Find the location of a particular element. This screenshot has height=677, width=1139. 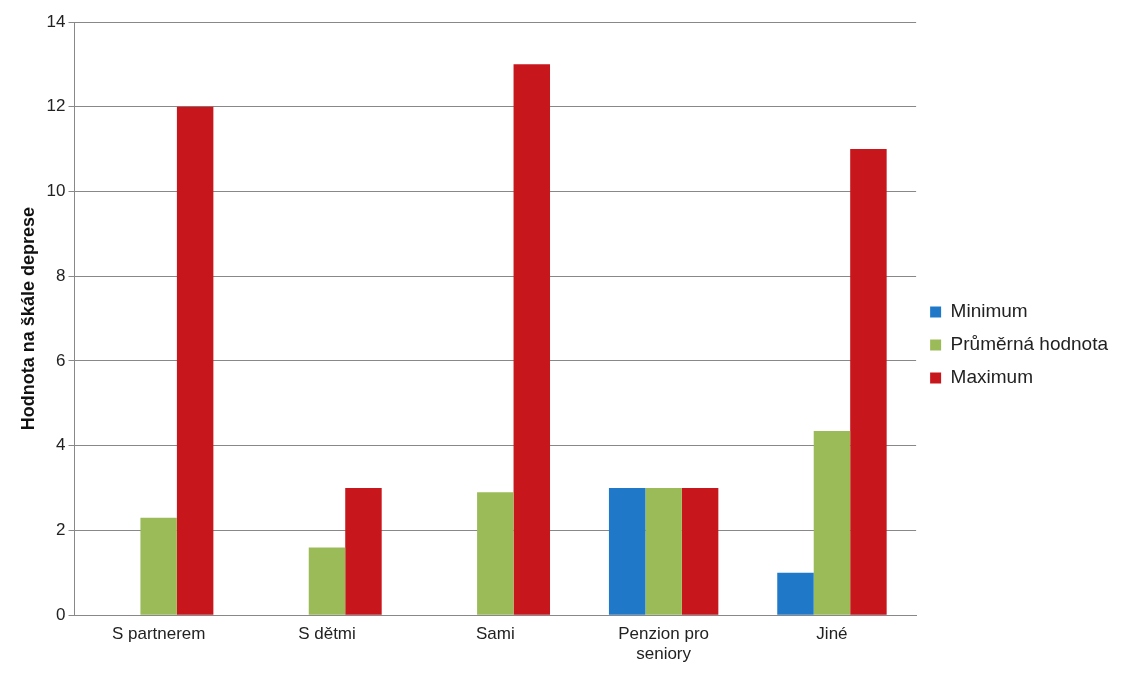

y-tick-label: 6 is located at coordinates (61, 360).